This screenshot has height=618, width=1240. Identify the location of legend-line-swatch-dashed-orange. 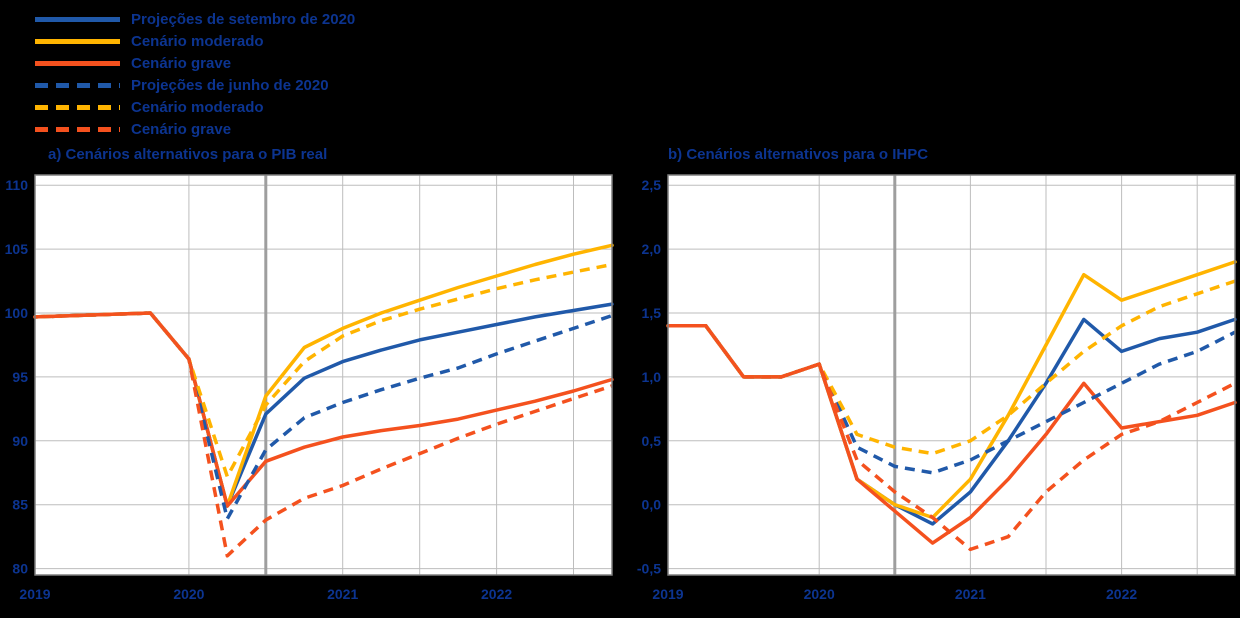
(77, 129).